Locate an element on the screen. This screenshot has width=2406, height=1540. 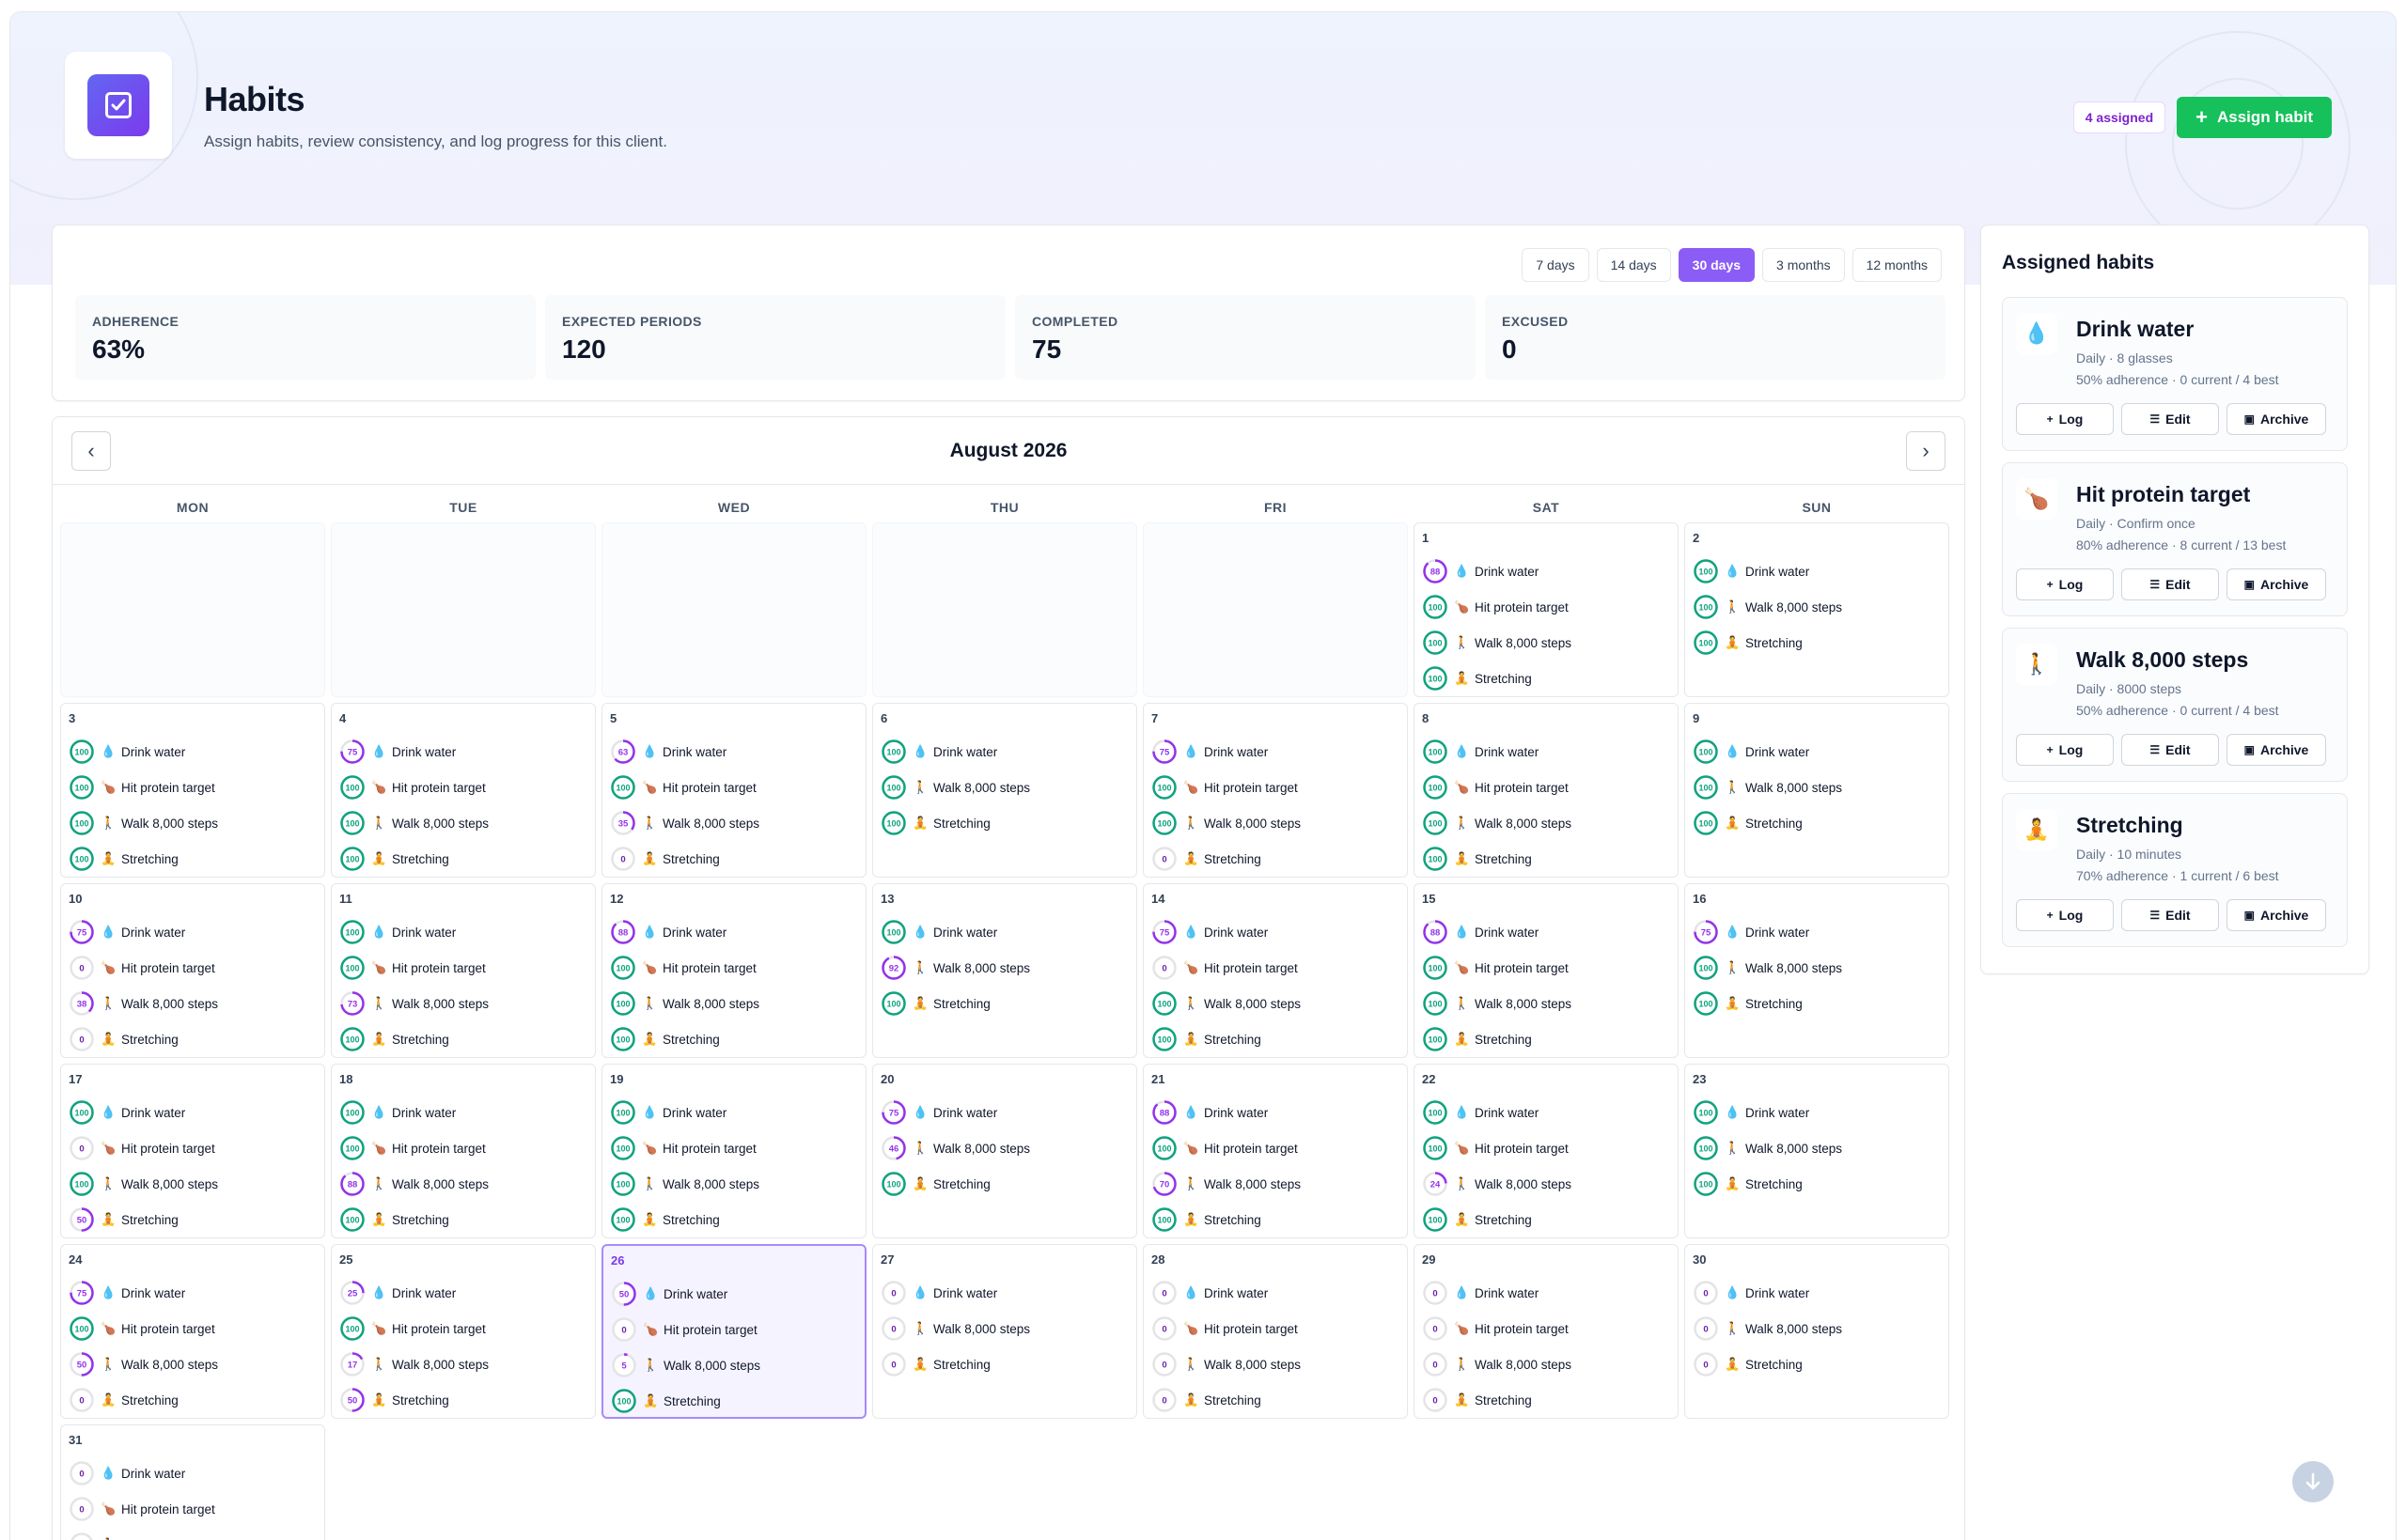
next-month-button: › is located at coordinates (1926, 451).